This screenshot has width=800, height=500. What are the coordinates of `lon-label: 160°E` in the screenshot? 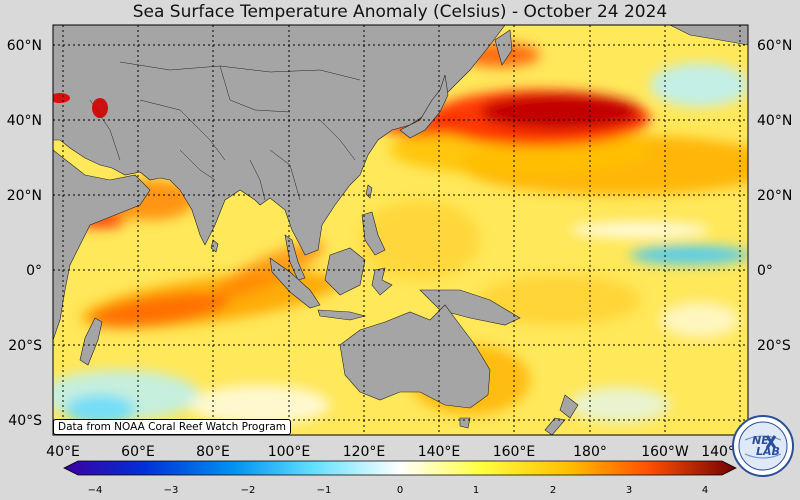 It's located at (514, 452).